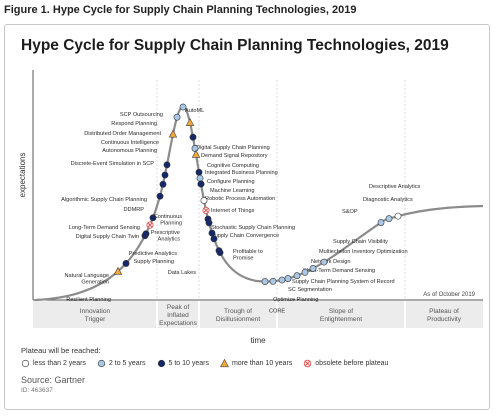 This screenshot has height=416, width=500. What do you see at coordinates (341, 315) in the screenshot?
I see `phase-label: Slope of Enlightenment` at bounding box center [341, 315].